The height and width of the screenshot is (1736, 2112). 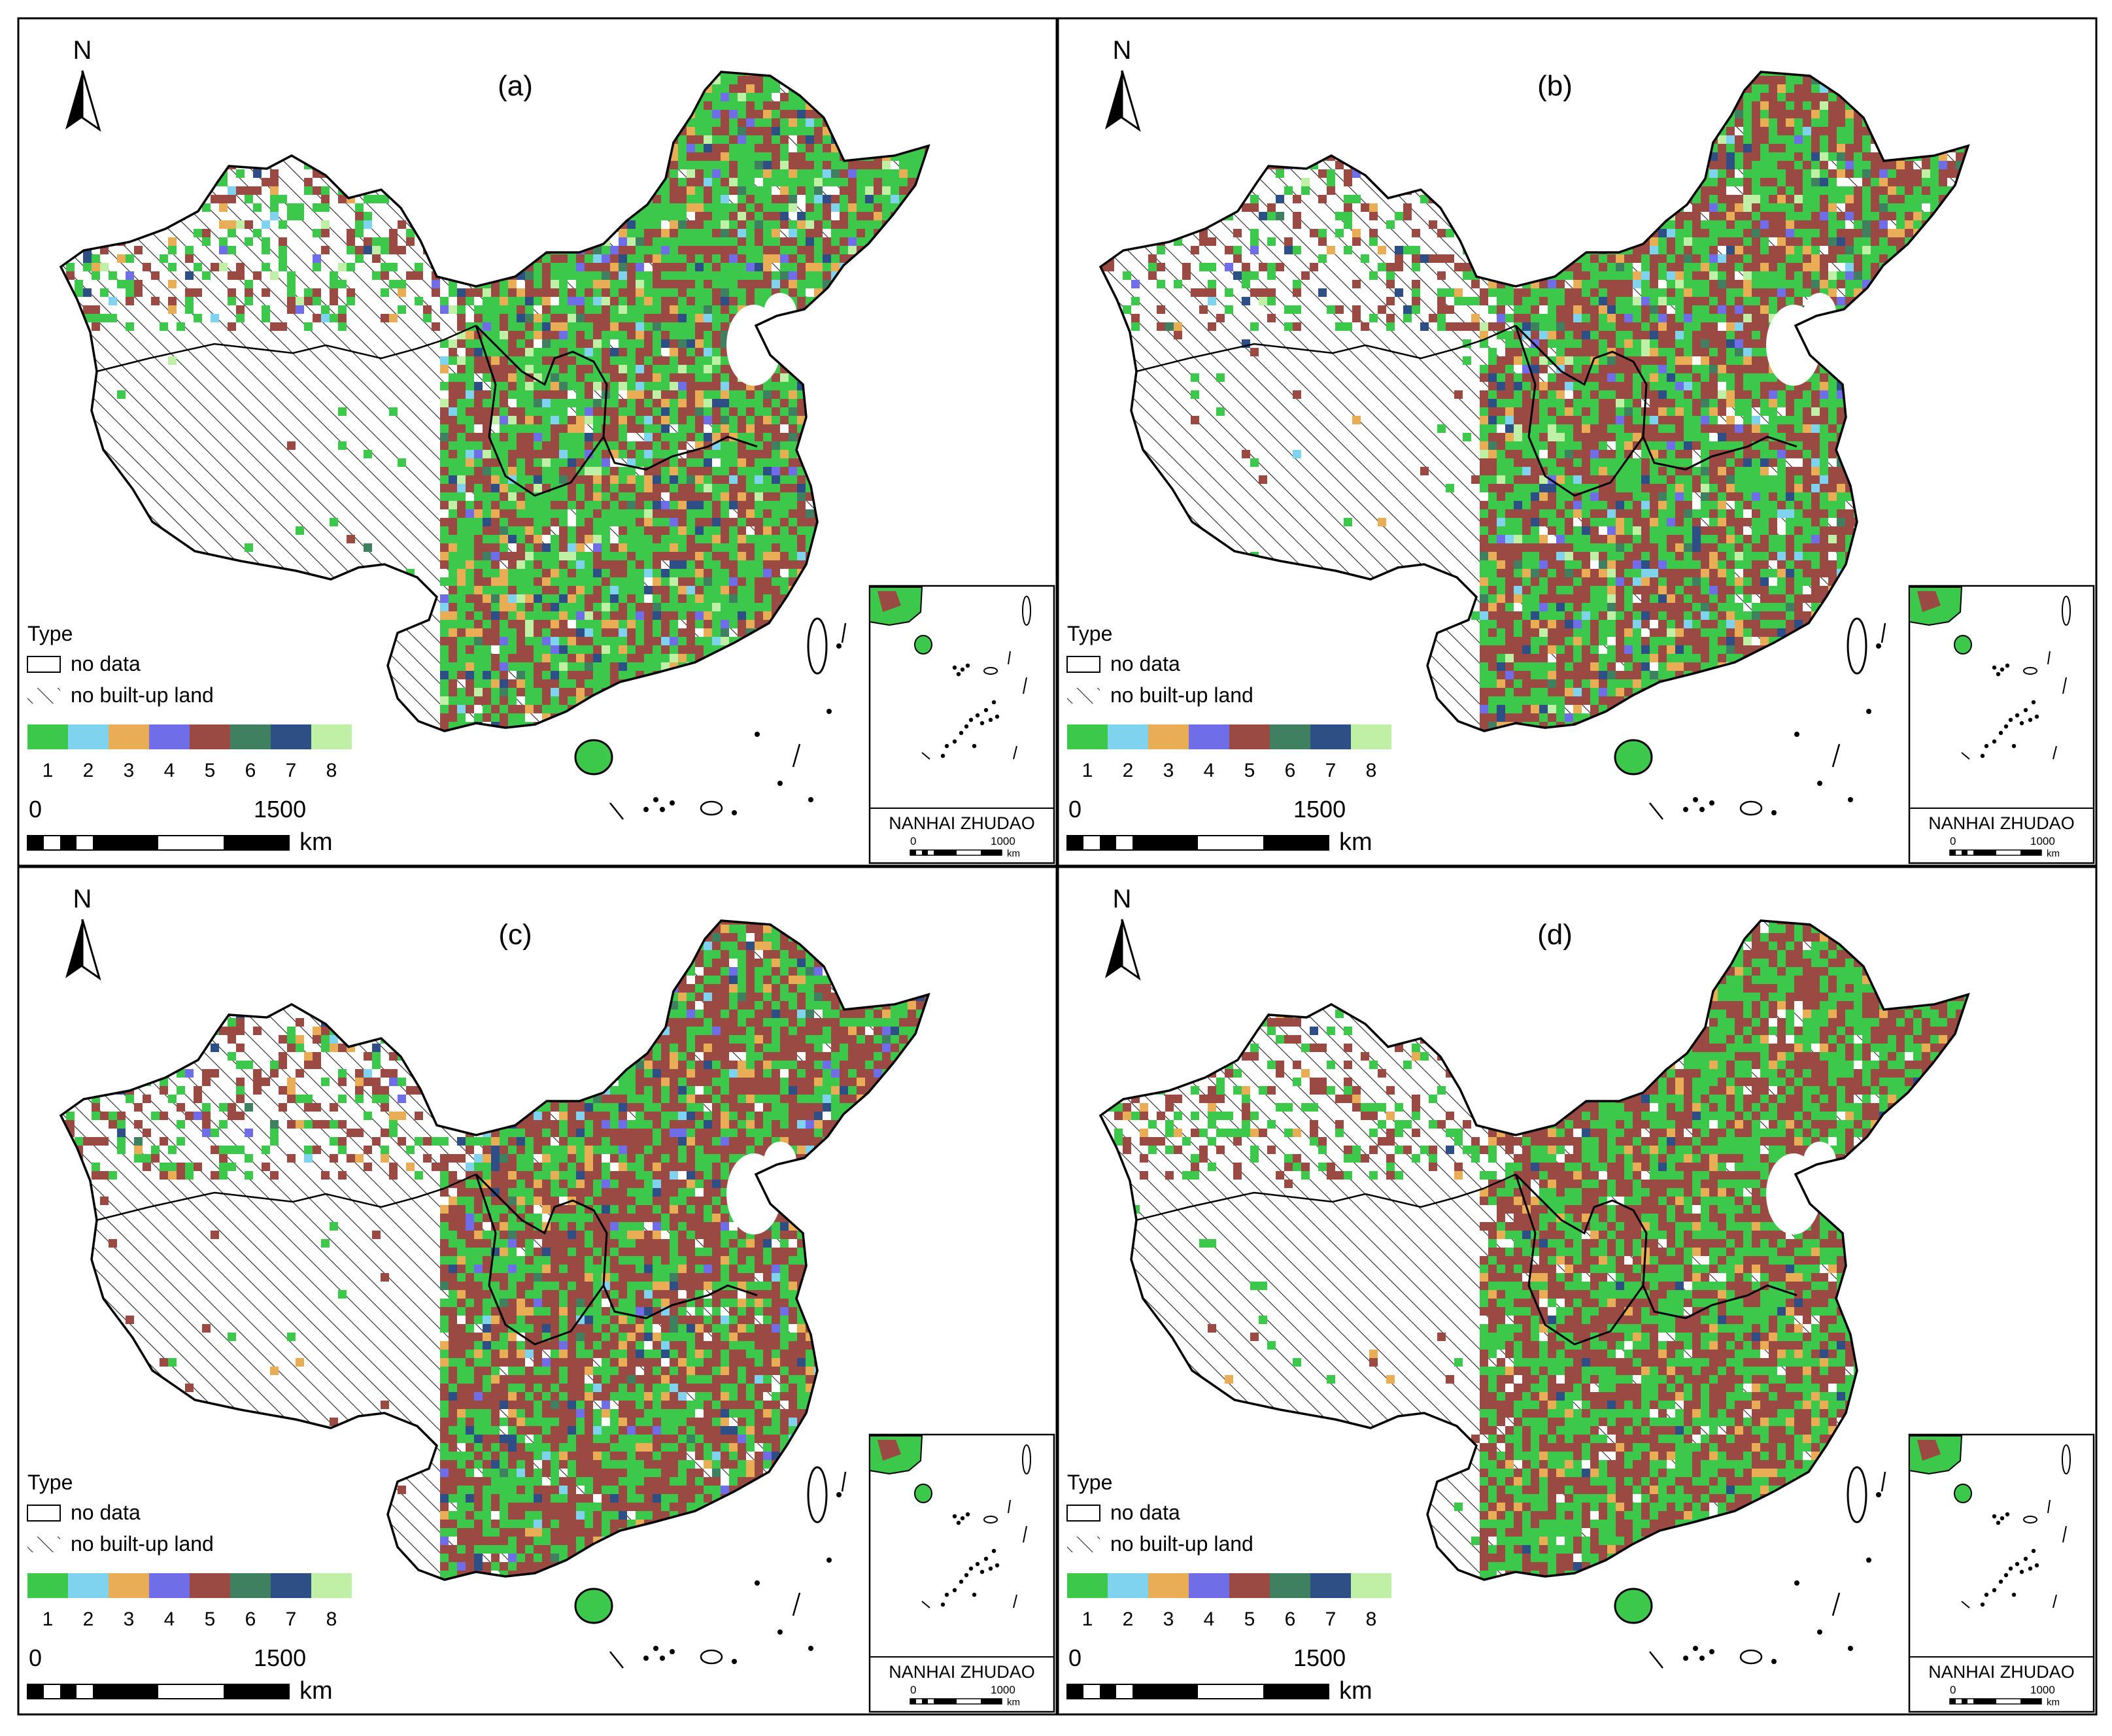 What do you see at coordinates (974, 705) in the screenshot?
I see `inset-boundary-dash` at bounding box center [974, 705].